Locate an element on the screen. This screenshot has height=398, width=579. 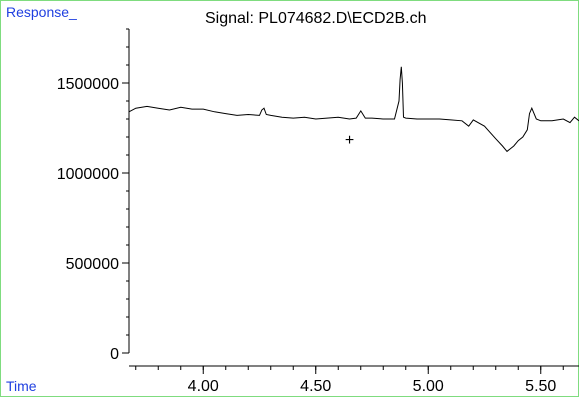
x-tick-label: 5.00 is located at coordinates (428, 386).